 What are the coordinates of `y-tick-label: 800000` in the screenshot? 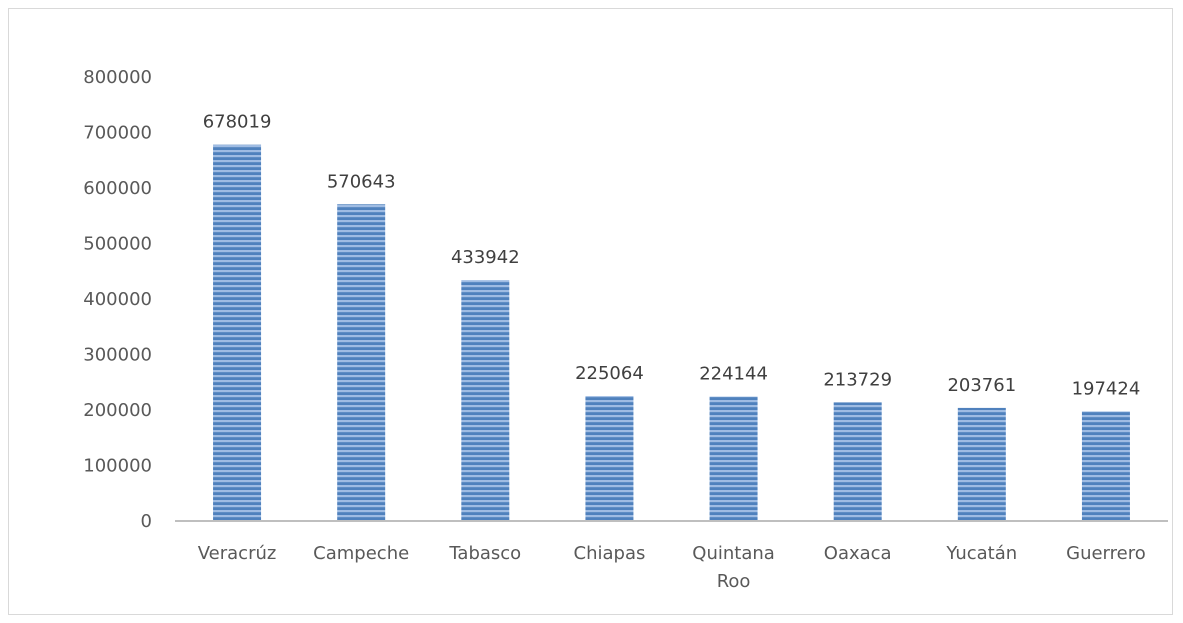 It's located at (117, 77).